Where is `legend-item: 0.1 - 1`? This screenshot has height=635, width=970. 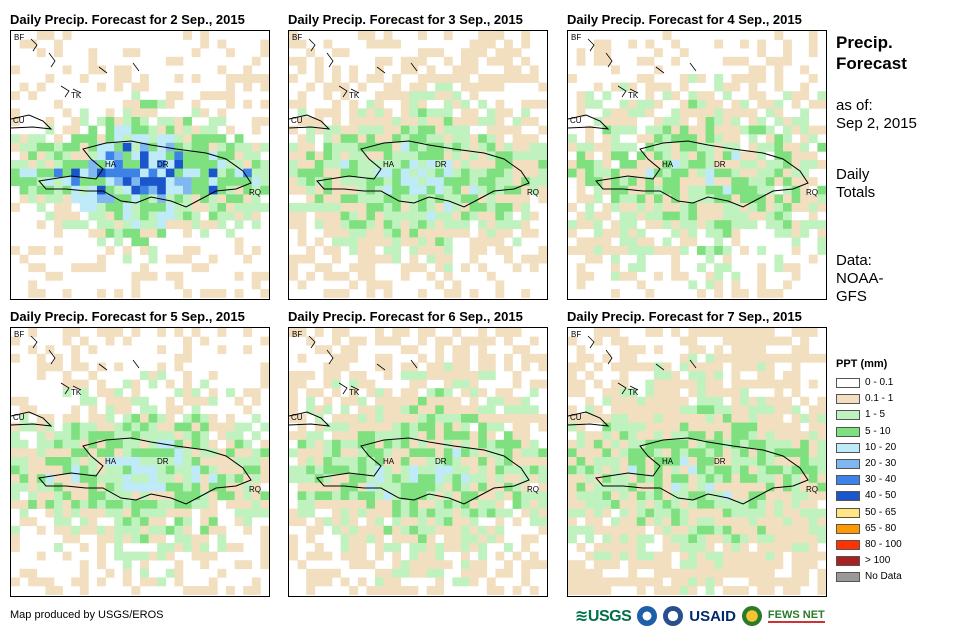
legend-item: 0.1 - 1 is located at coordinates (864, 399).